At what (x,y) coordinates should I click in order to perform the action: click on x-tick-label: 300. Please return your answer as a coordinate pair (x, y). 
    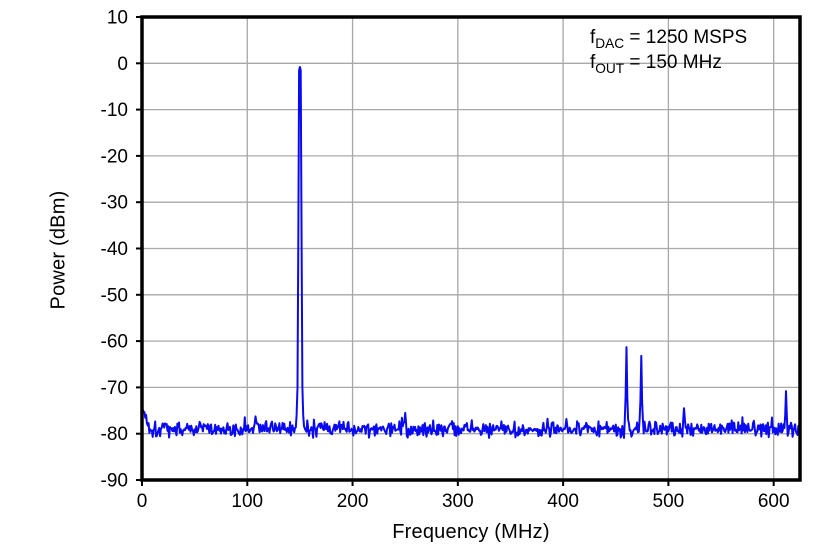
    Looking at the image, I should click on (458, 501).